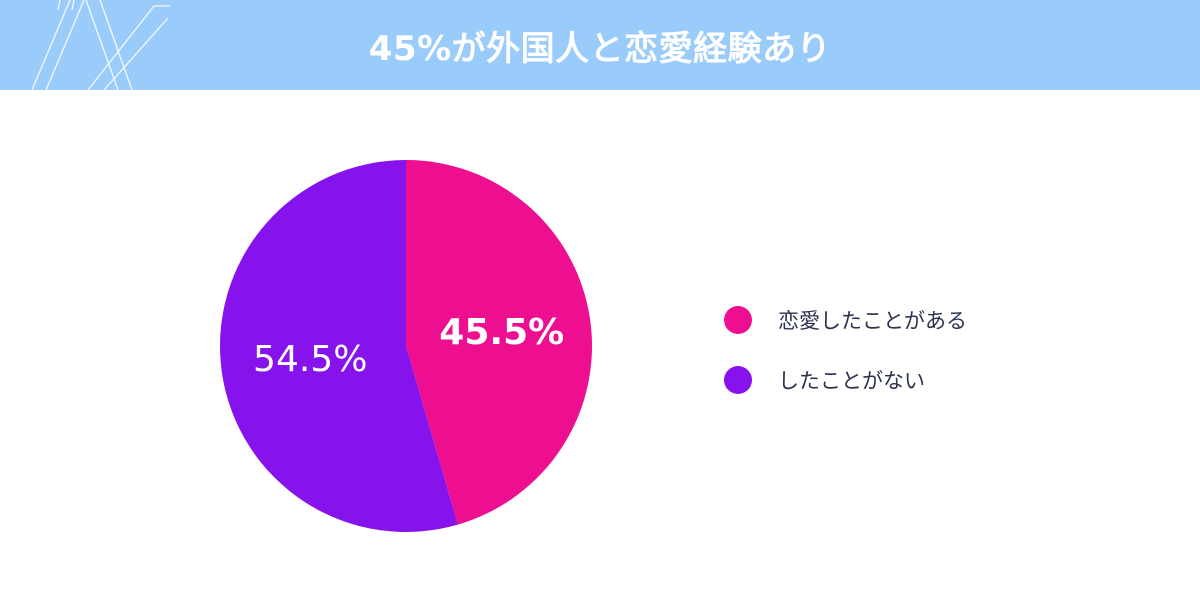 This screenshot has height=600, width=1200. I want to click on pie-data-label: 45.5%, so click(501, 332).